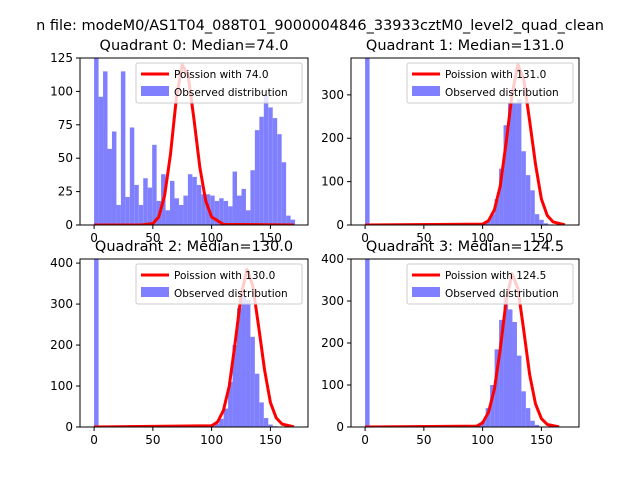  I want to click on y-tick-label: 50, so click(65, 158).